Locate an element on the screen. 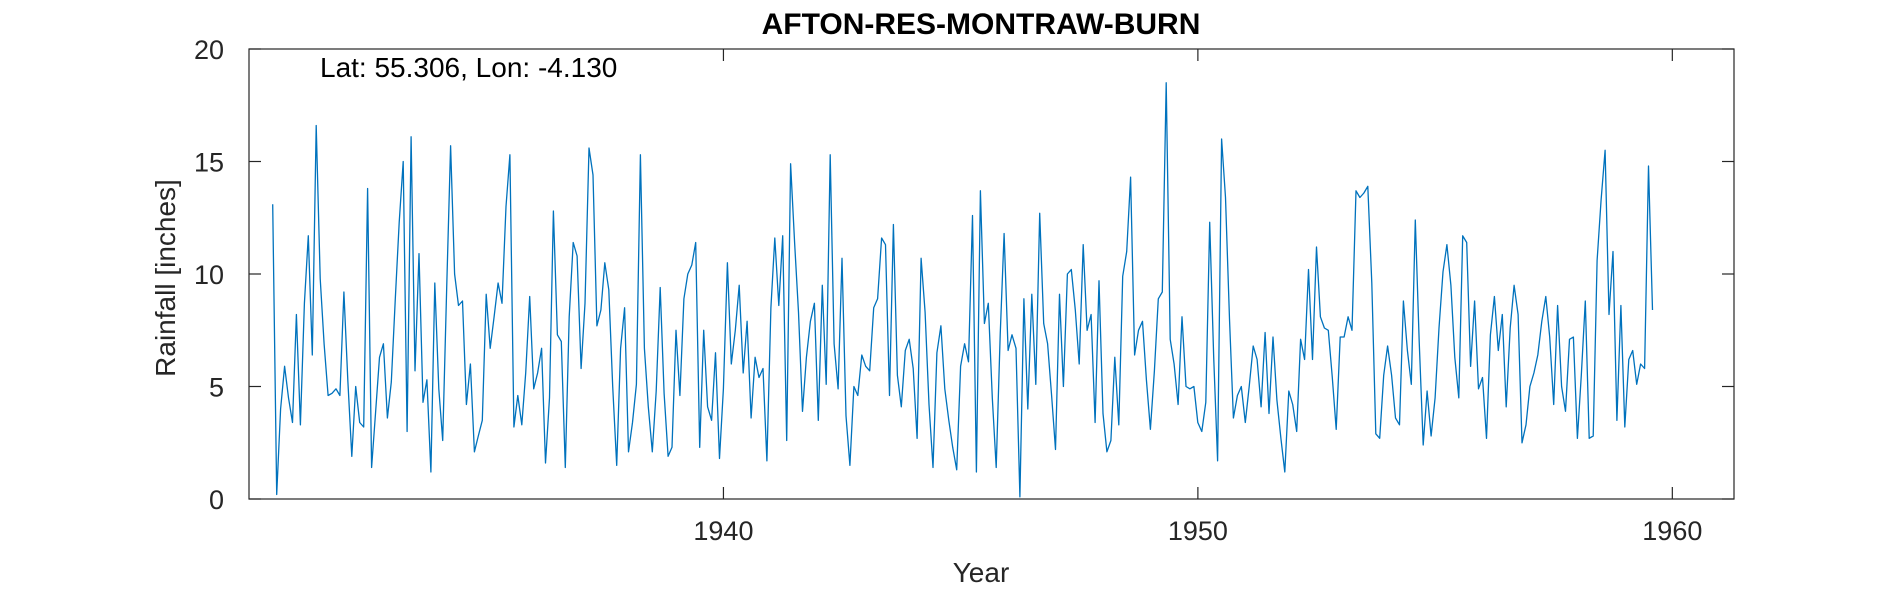 This screenshot has width=1890, height=591. x-tick-label: 1940 is located at coordinates (723, 531).